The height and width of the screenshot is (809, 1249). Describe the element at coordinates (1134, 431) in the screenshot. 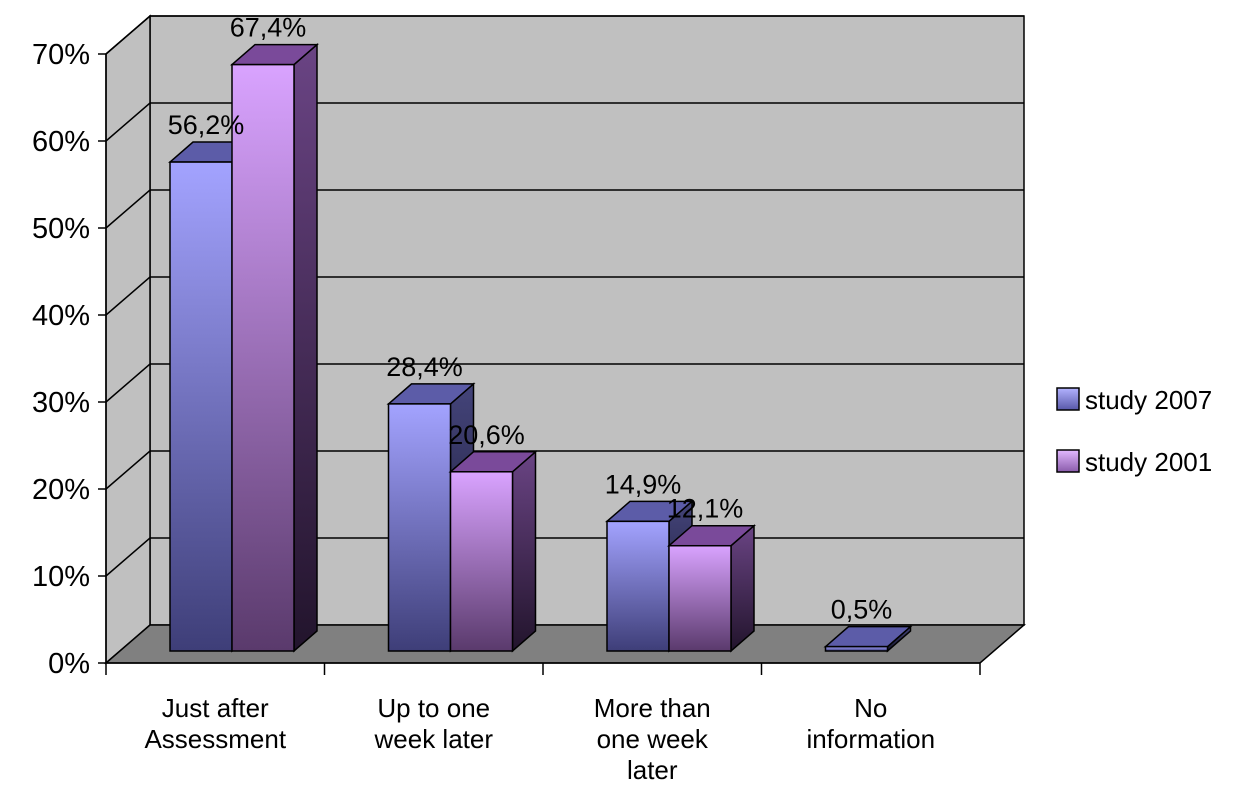

I see `legend: study 2007 study 2001` at that location.